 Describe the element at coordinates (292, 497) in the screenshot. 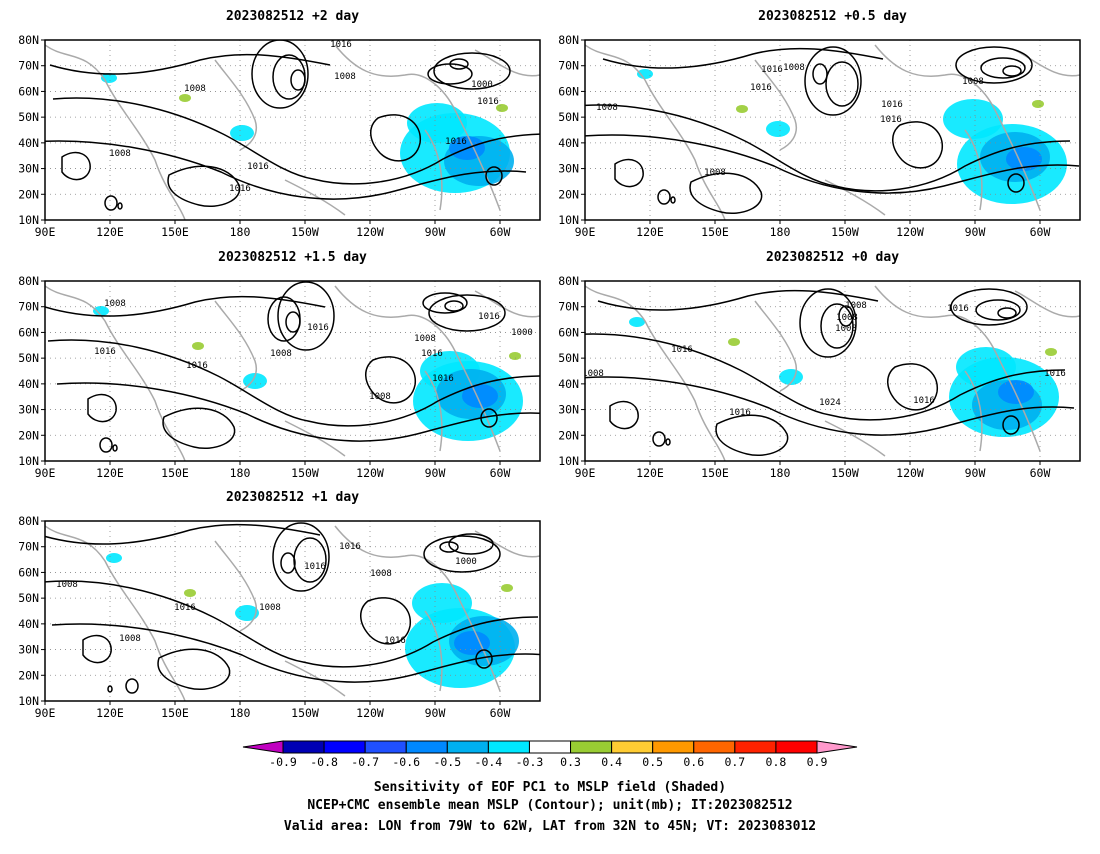

I see `panel-title: 2023082512 +1 day` at that location.